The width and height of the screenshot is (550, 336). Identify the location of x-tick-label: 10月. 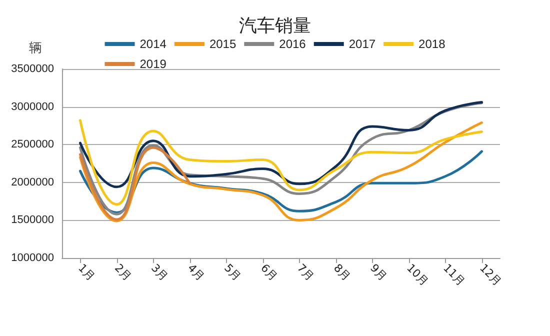
(418, 274).